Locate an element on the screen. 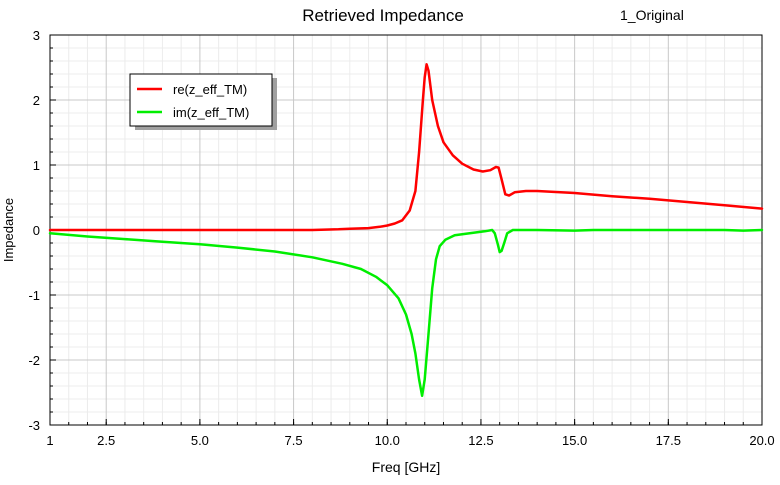 The width and height of the screenshot is (780, 485). legend-label-im: im(z_eff_TM) is located at coordinates (211, 112).